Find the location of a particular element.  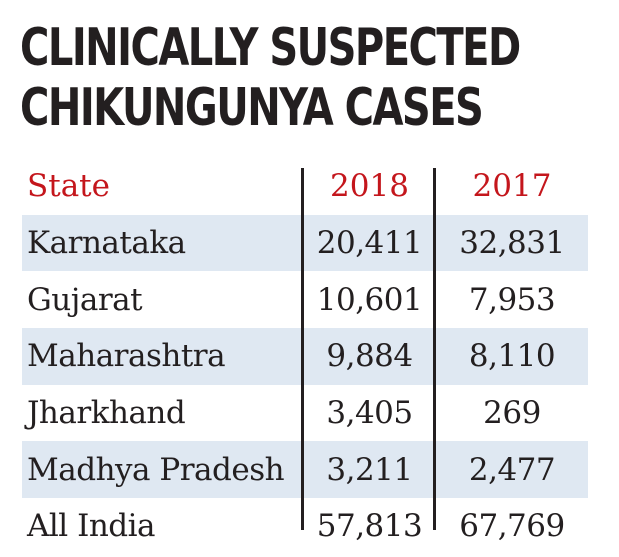

state-cell: Karnataka is located at coordinates (162, 243).